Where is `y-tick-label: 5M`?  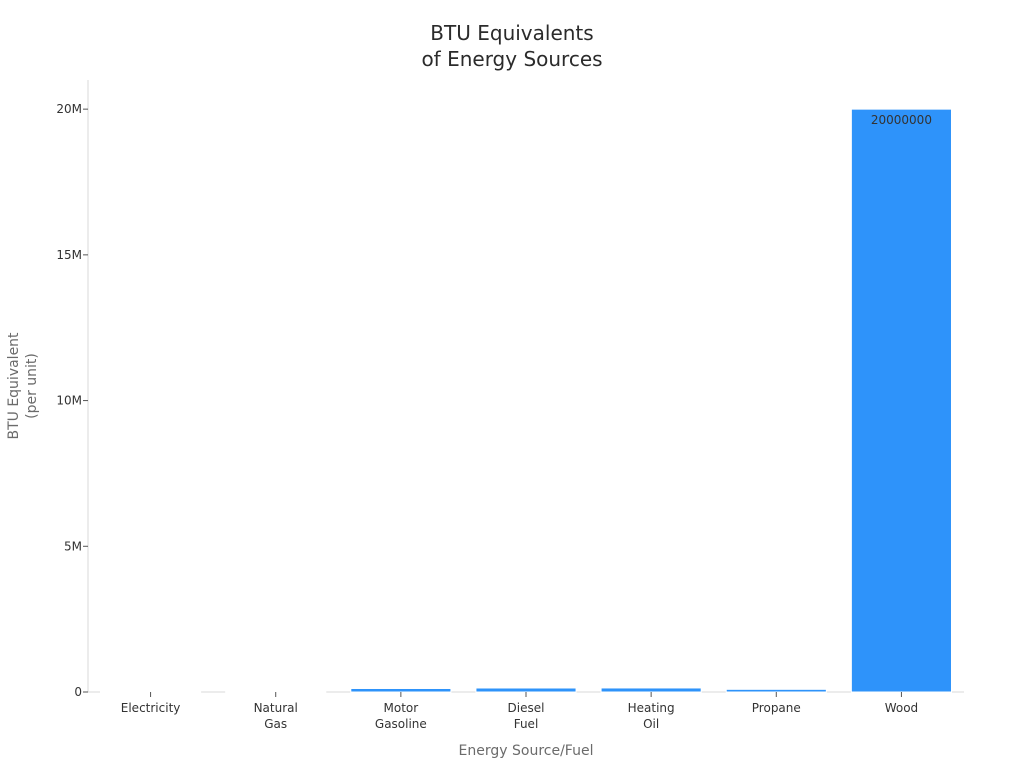
y-tick-label: 5M is located at coordinates (73, 546).